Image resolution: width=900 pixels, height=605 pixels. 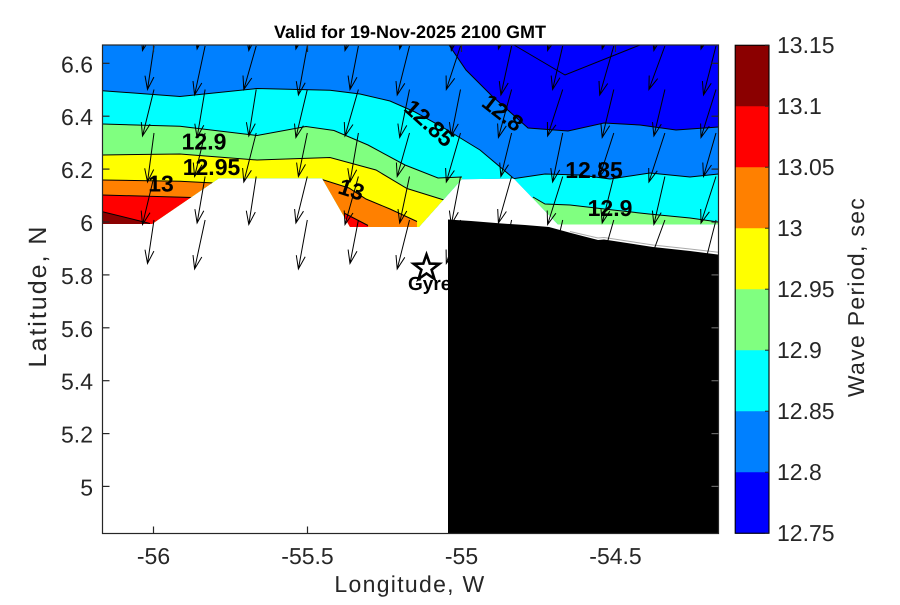 What do you see at coordinates (799, 106) in the screenshot?
I see `svg-text: 13.1` at bounding box center [799, 106].